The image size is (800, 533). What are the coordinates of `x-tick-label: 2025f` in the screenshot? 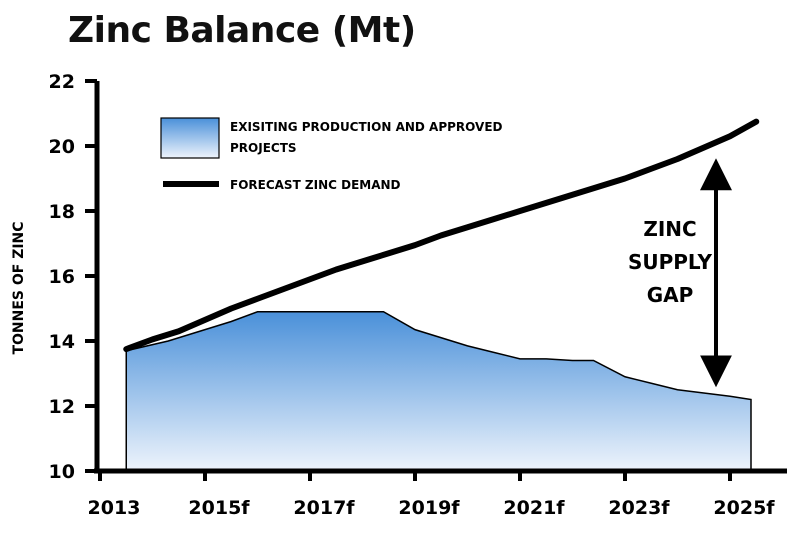 It's located at (744, 508).